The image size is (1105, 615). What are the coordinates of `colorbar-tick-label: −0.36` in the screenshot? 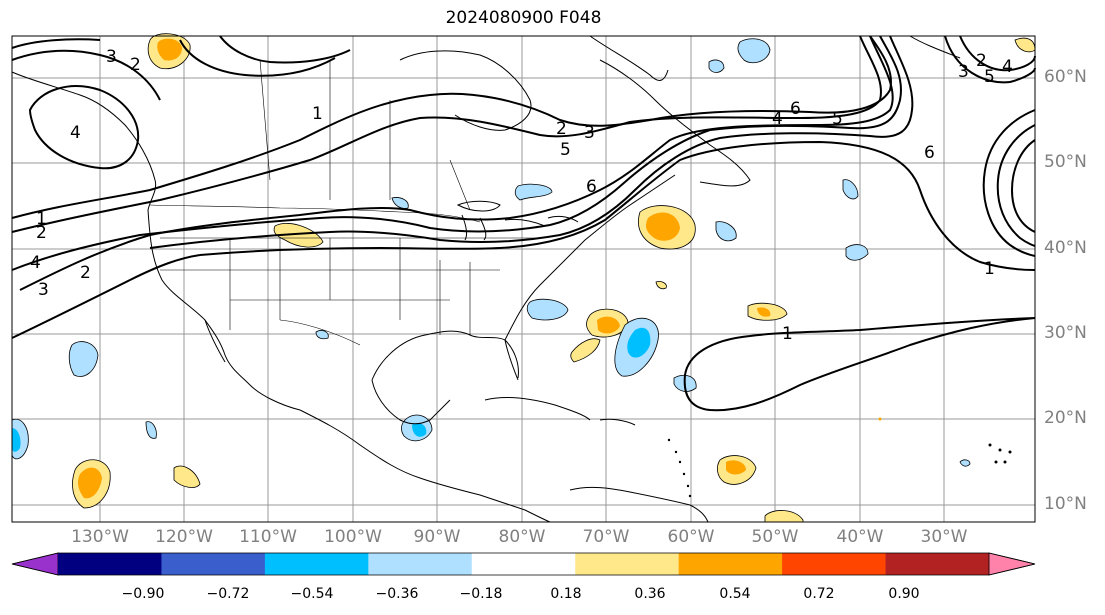 It's located at (397, 594).